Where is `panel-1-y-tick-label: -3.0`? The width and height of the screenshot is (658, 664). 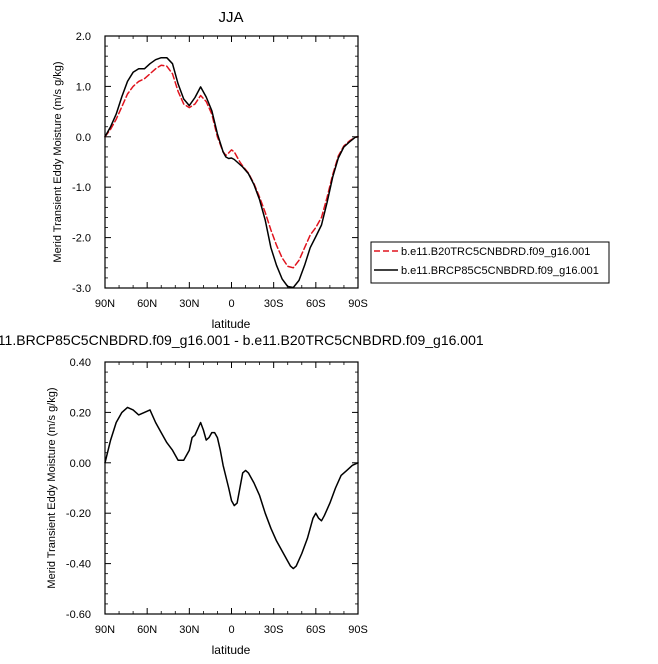
panel-1-y-tick-label: -3.0 is located at coordinates (81, 289).